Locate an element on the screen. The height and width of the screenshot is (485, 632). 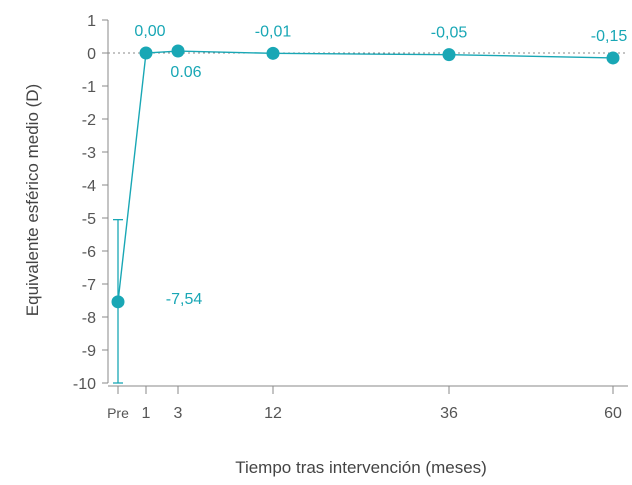
x-tick-label: Pre is located at coordinates (118, 413).